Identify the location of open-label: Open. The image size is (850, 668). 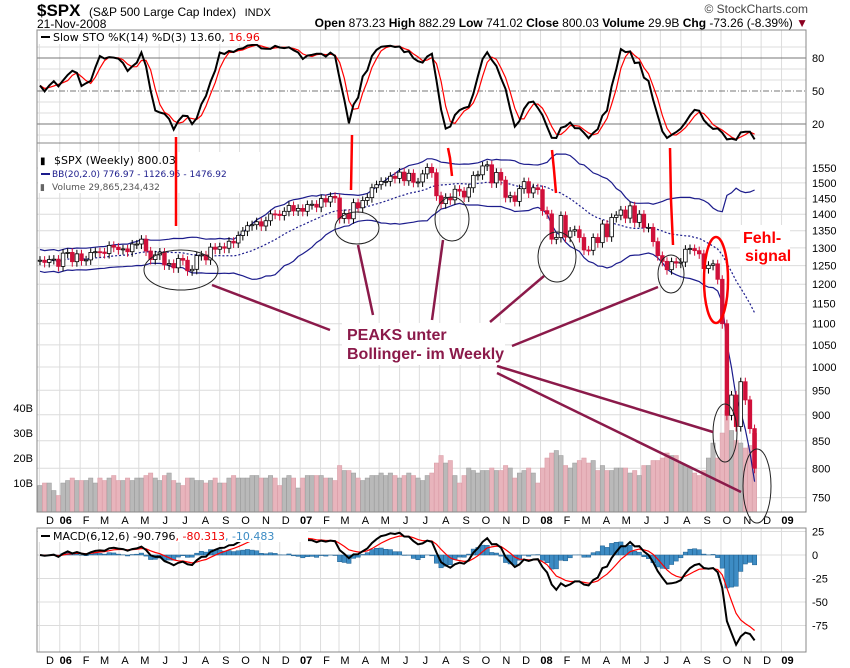
(330, 23).